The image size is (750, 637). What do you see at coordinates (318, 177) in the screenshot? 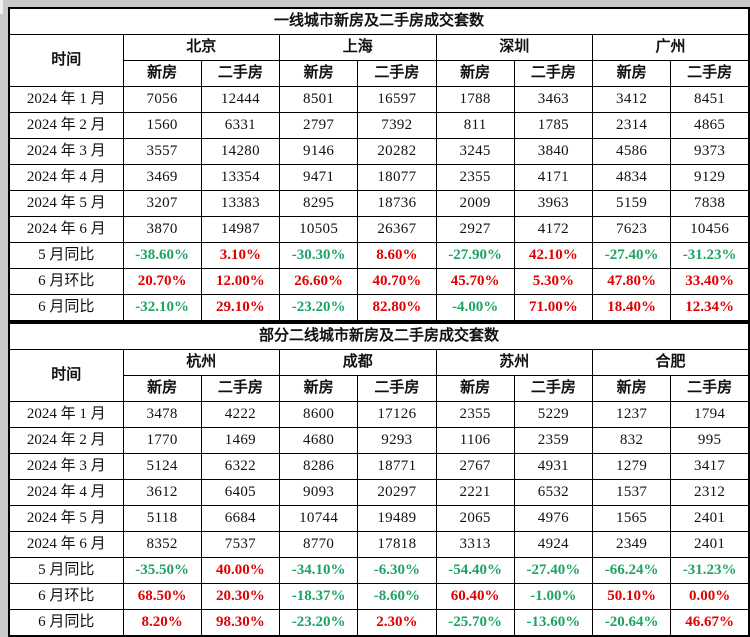
I see `data-cell: 9471` at bounding box center [318, 177].